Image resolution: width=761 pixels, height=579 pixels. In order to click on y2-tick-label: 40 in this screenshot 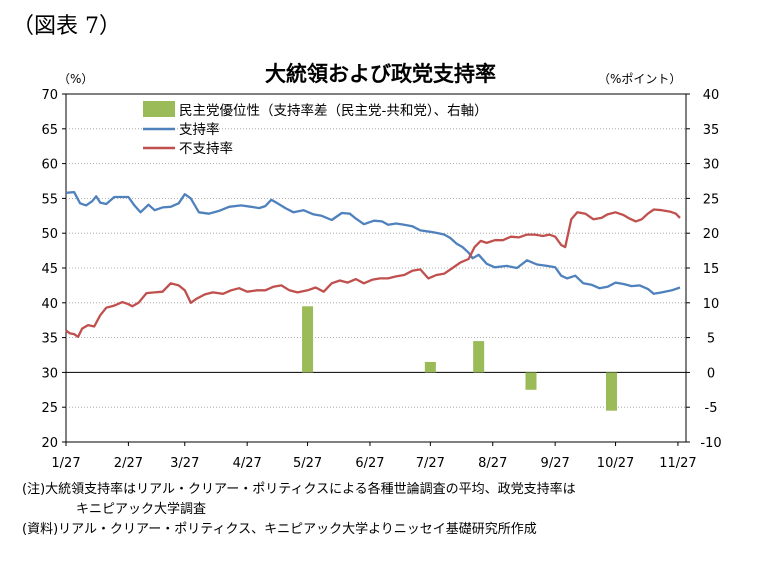, I will do `click(711, 95)`.